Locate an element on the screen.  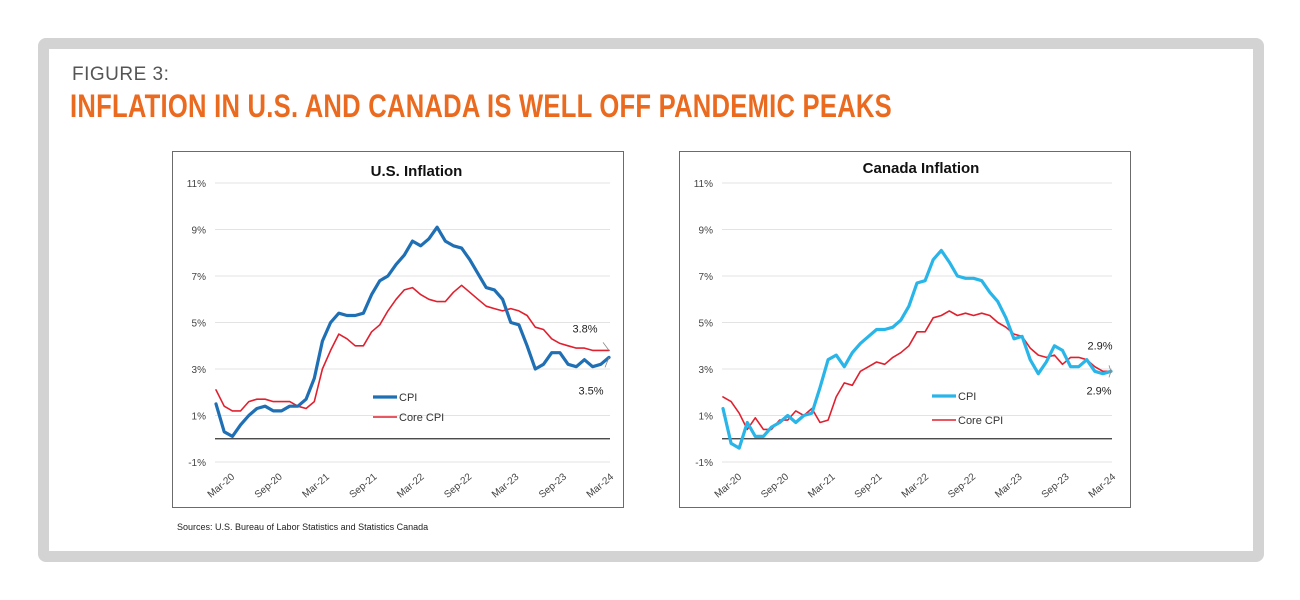
end-value-annotation: 3.5% is located at coordinates (590, 391).